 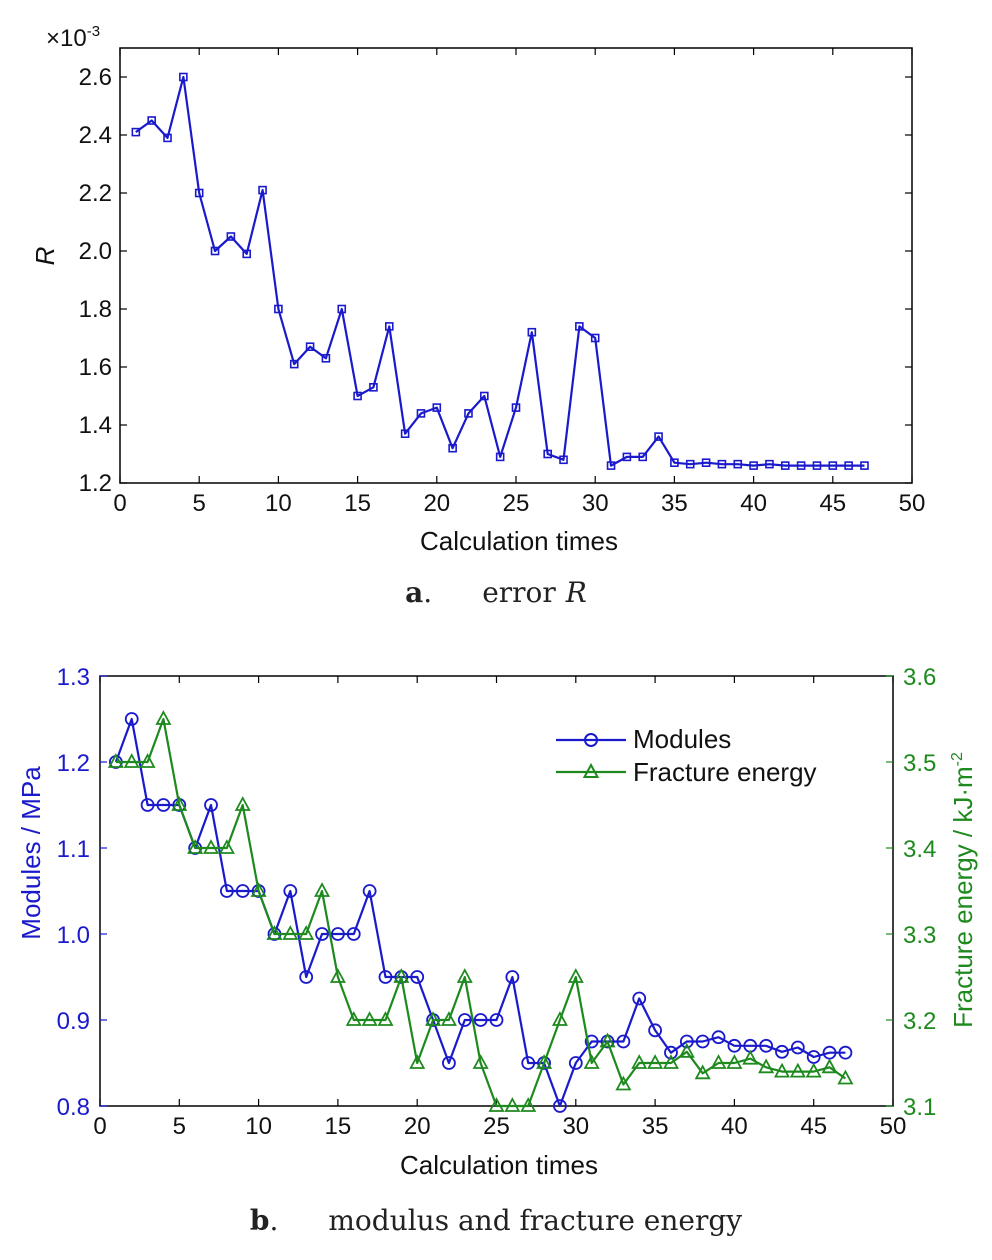 I want to click on y-tick-label-left: 1.3, so click(x=73, y=677).